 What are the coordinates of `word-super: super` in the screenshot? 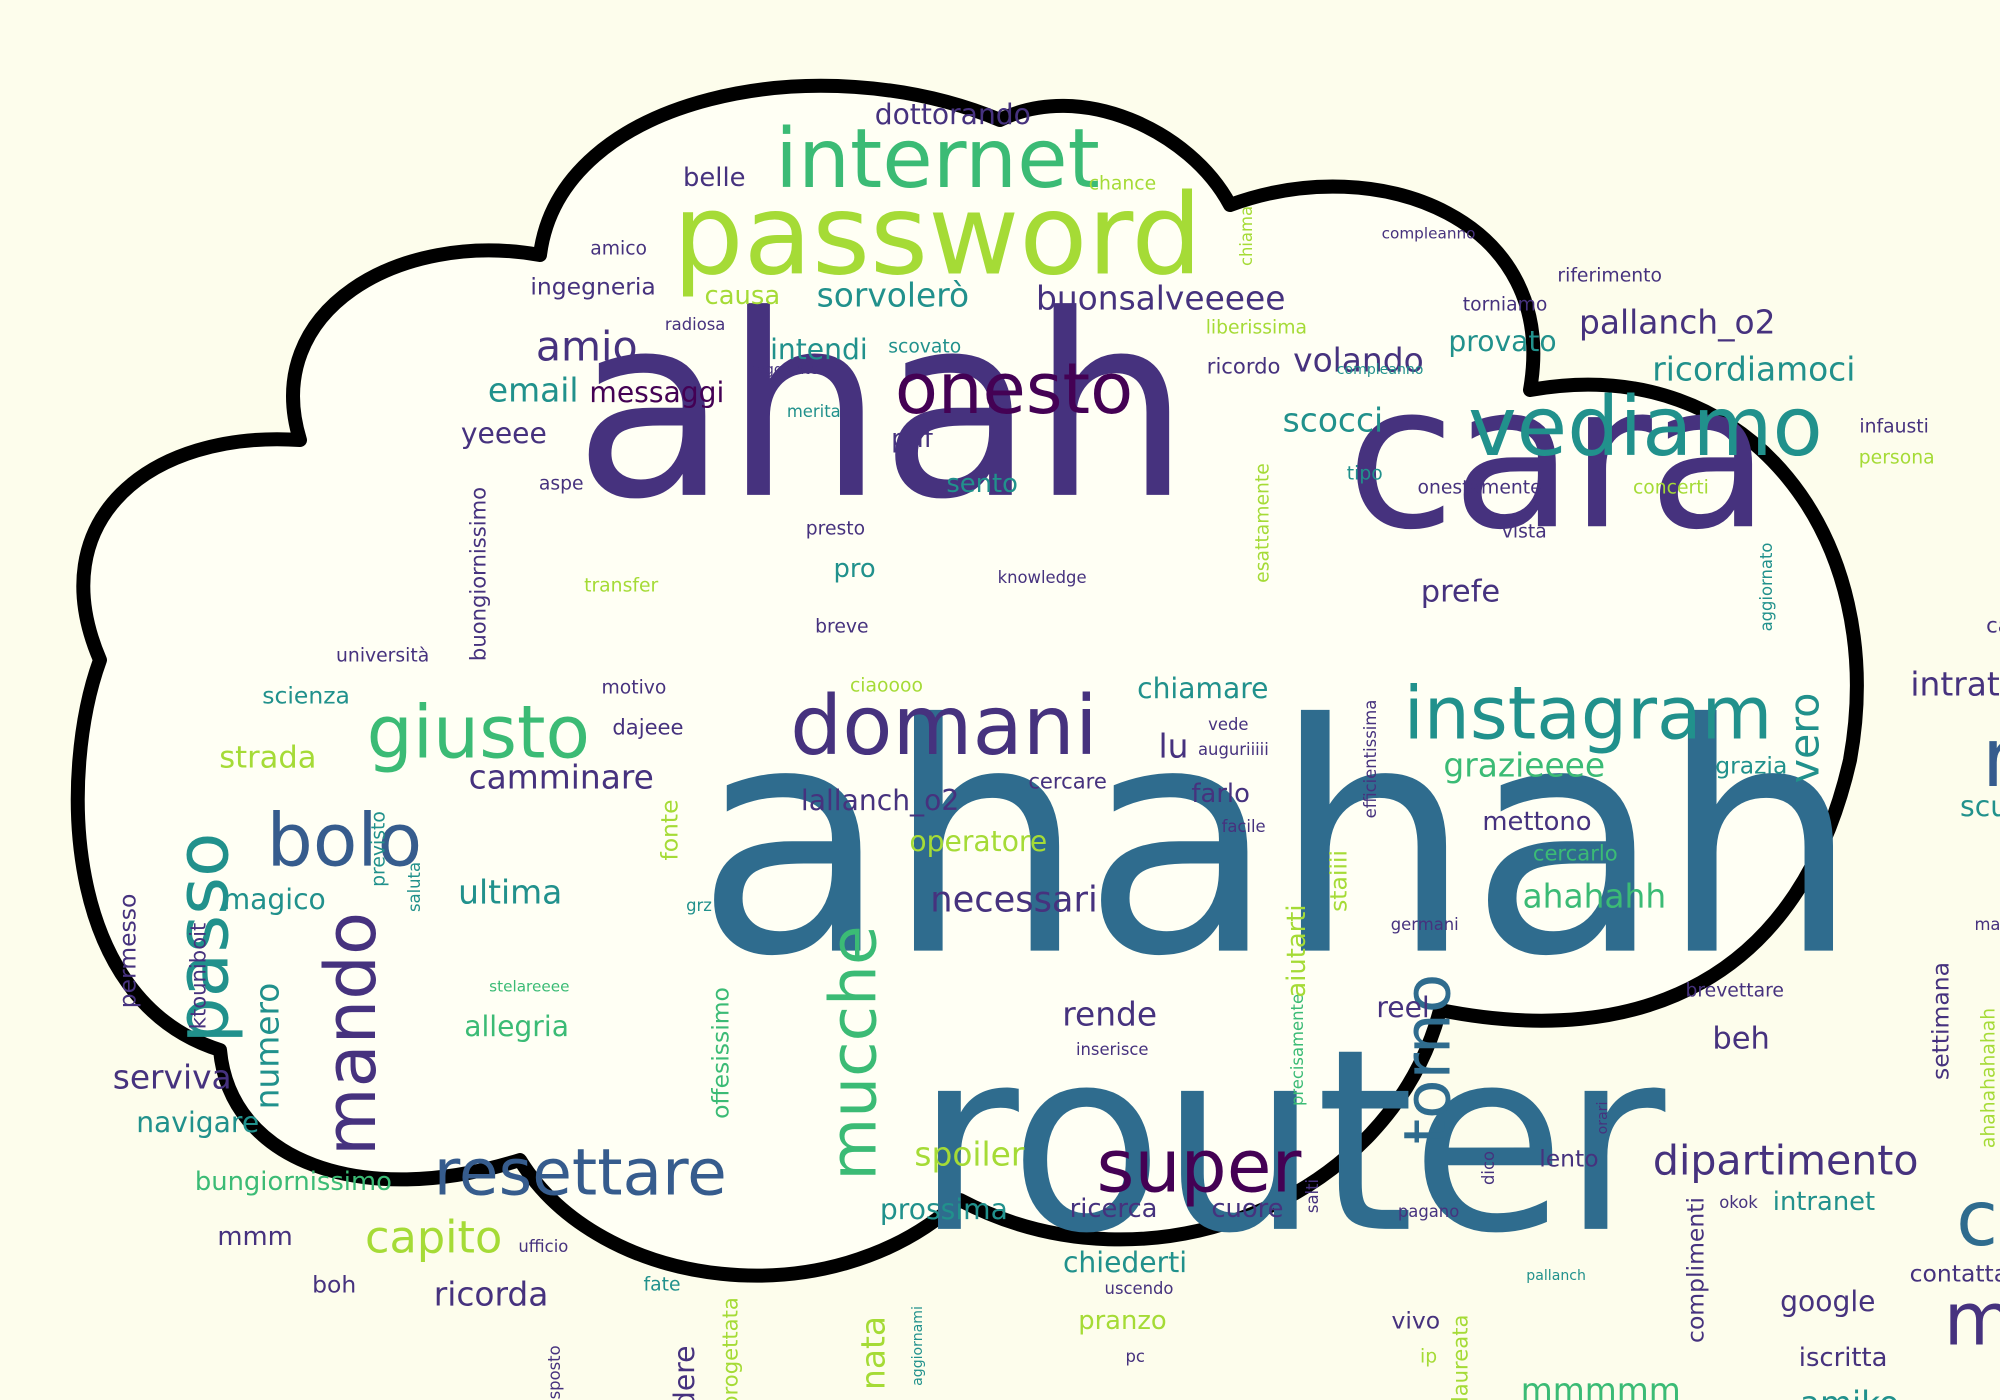 It's located at (1199, 1167).